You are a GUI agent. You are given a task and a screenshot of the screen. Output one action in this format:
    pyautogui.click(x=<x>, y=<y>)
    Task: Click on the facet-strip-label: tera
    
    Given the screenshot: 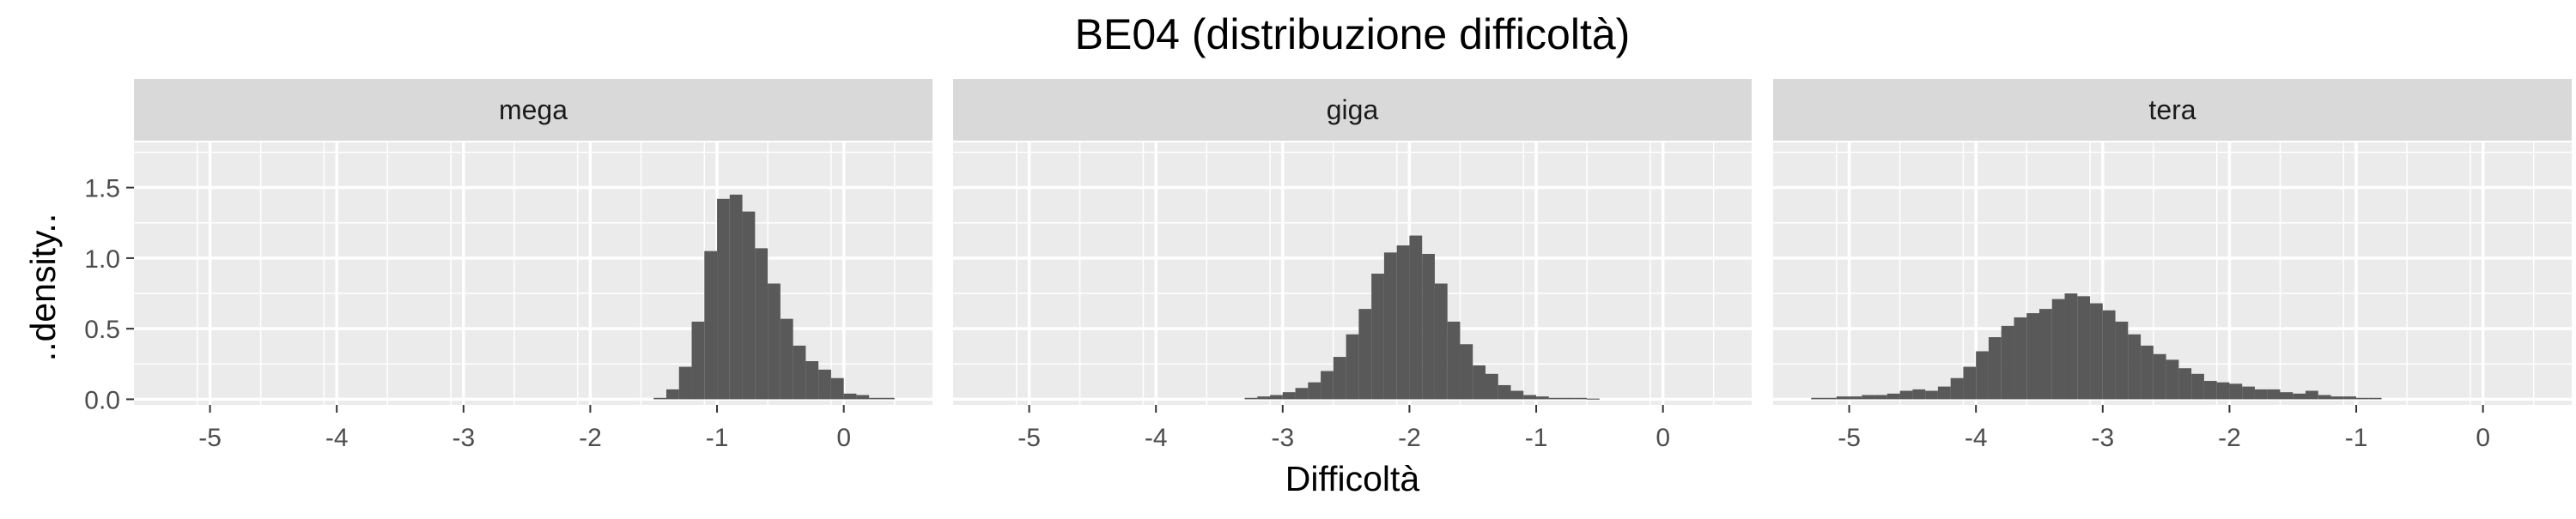 What is the action you would take?
    pyautogui.click(x=2172, y=109)
    